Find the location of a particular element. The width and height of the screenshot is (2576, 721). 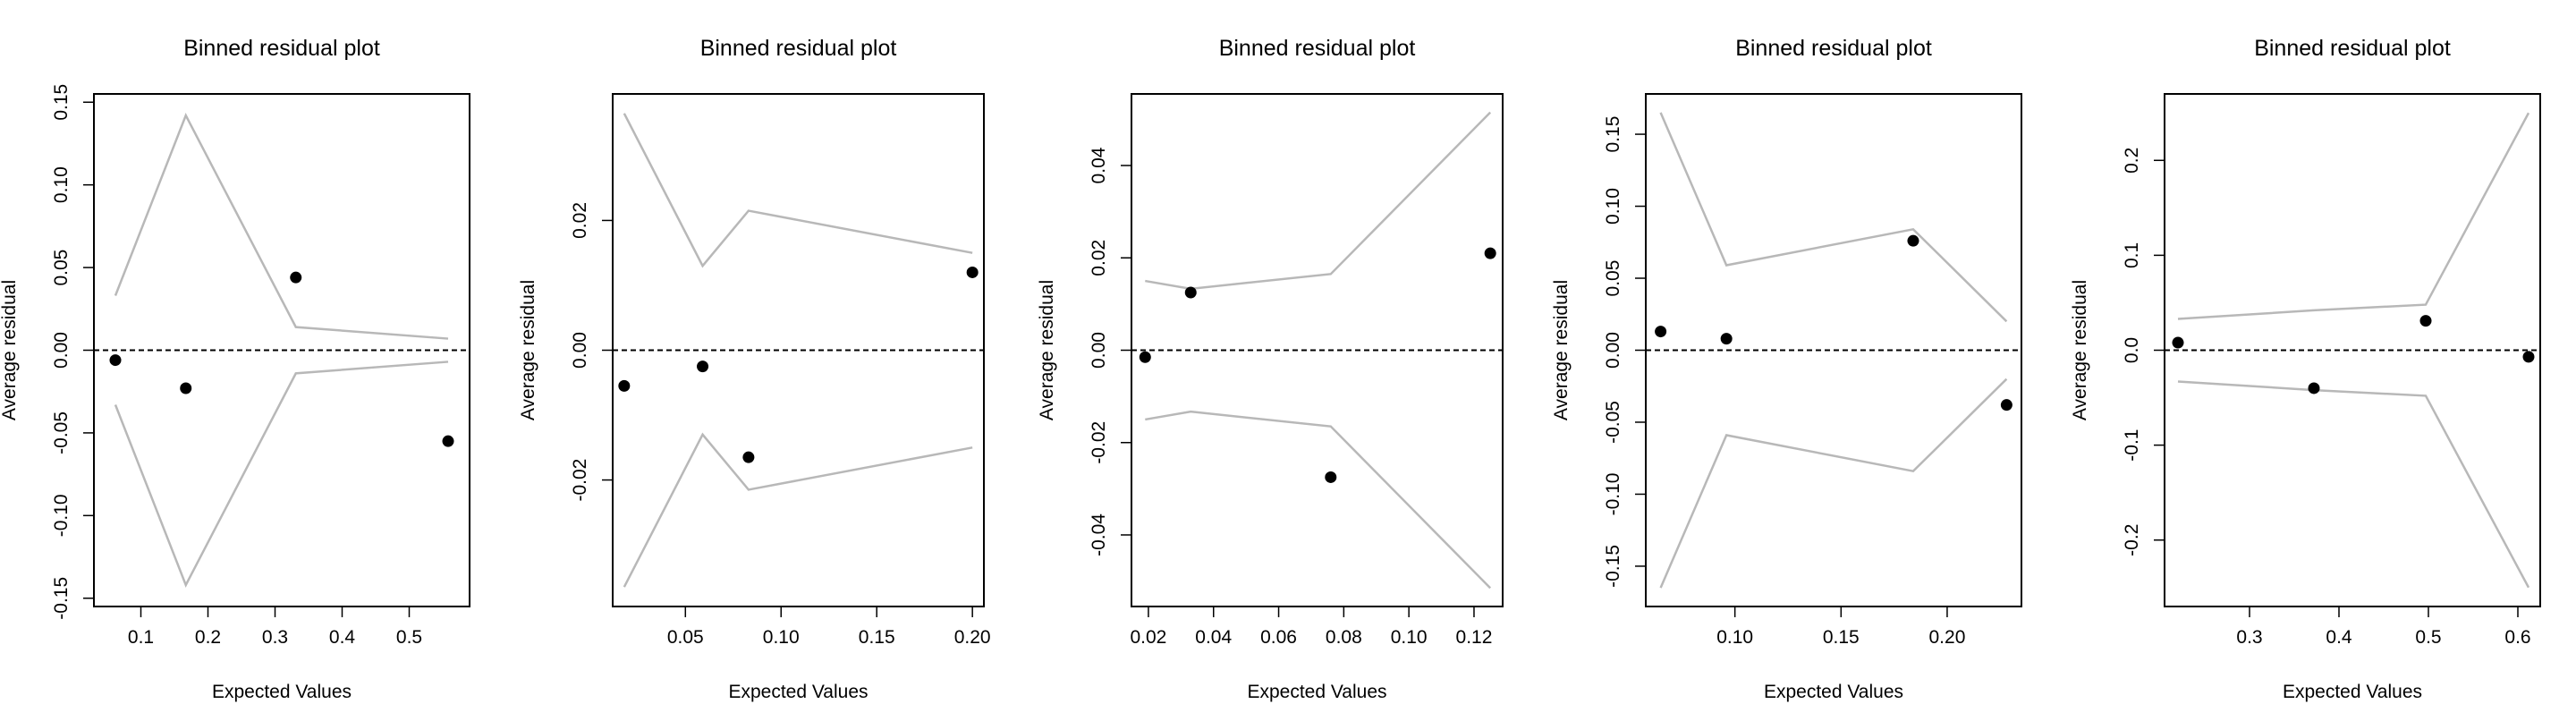

y-axis: -0.04 -0.02 0.00 0.02 0.04 is located at coordinates (1110, 351).